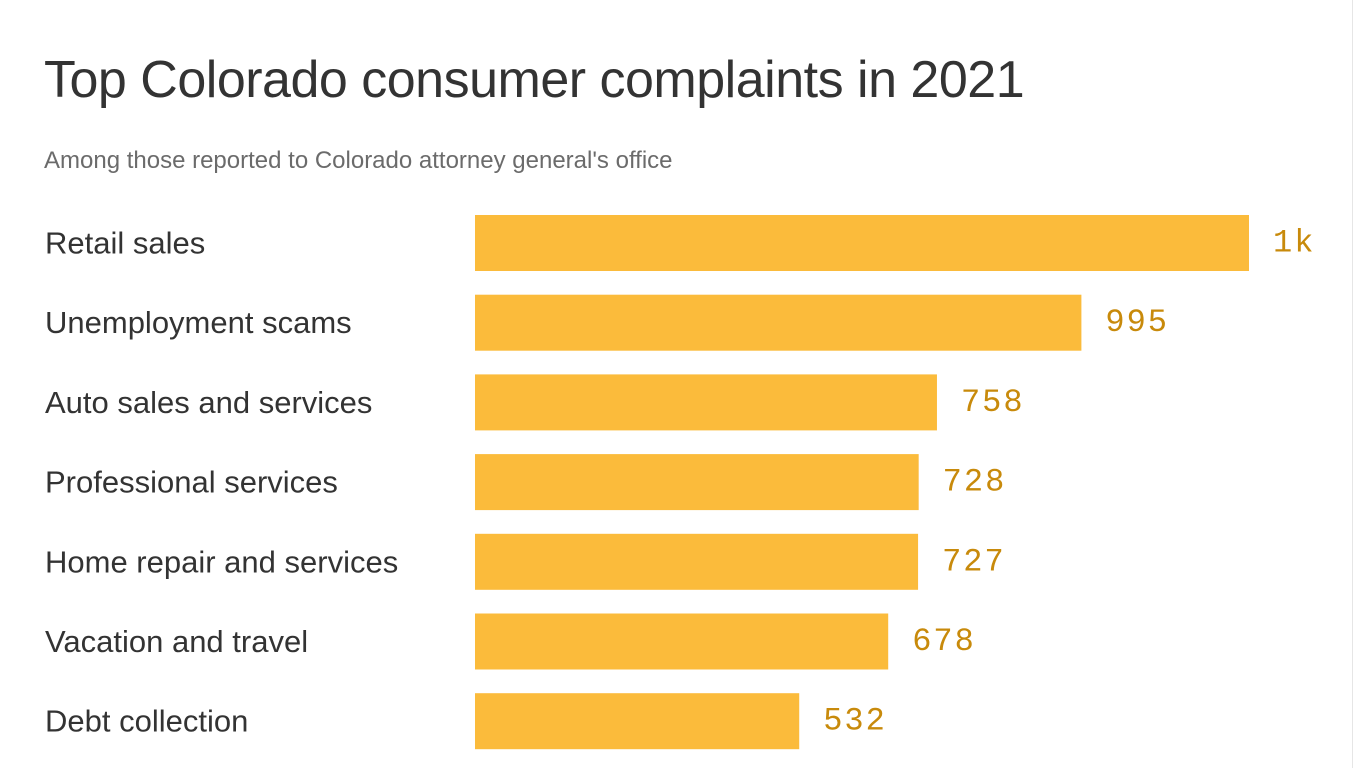 The width and height of the screenshot is (1366, 768). What do you see at coordinates (1352, 384) in the screenshot?
I see `page-border` at bounding box center [1352, 384].